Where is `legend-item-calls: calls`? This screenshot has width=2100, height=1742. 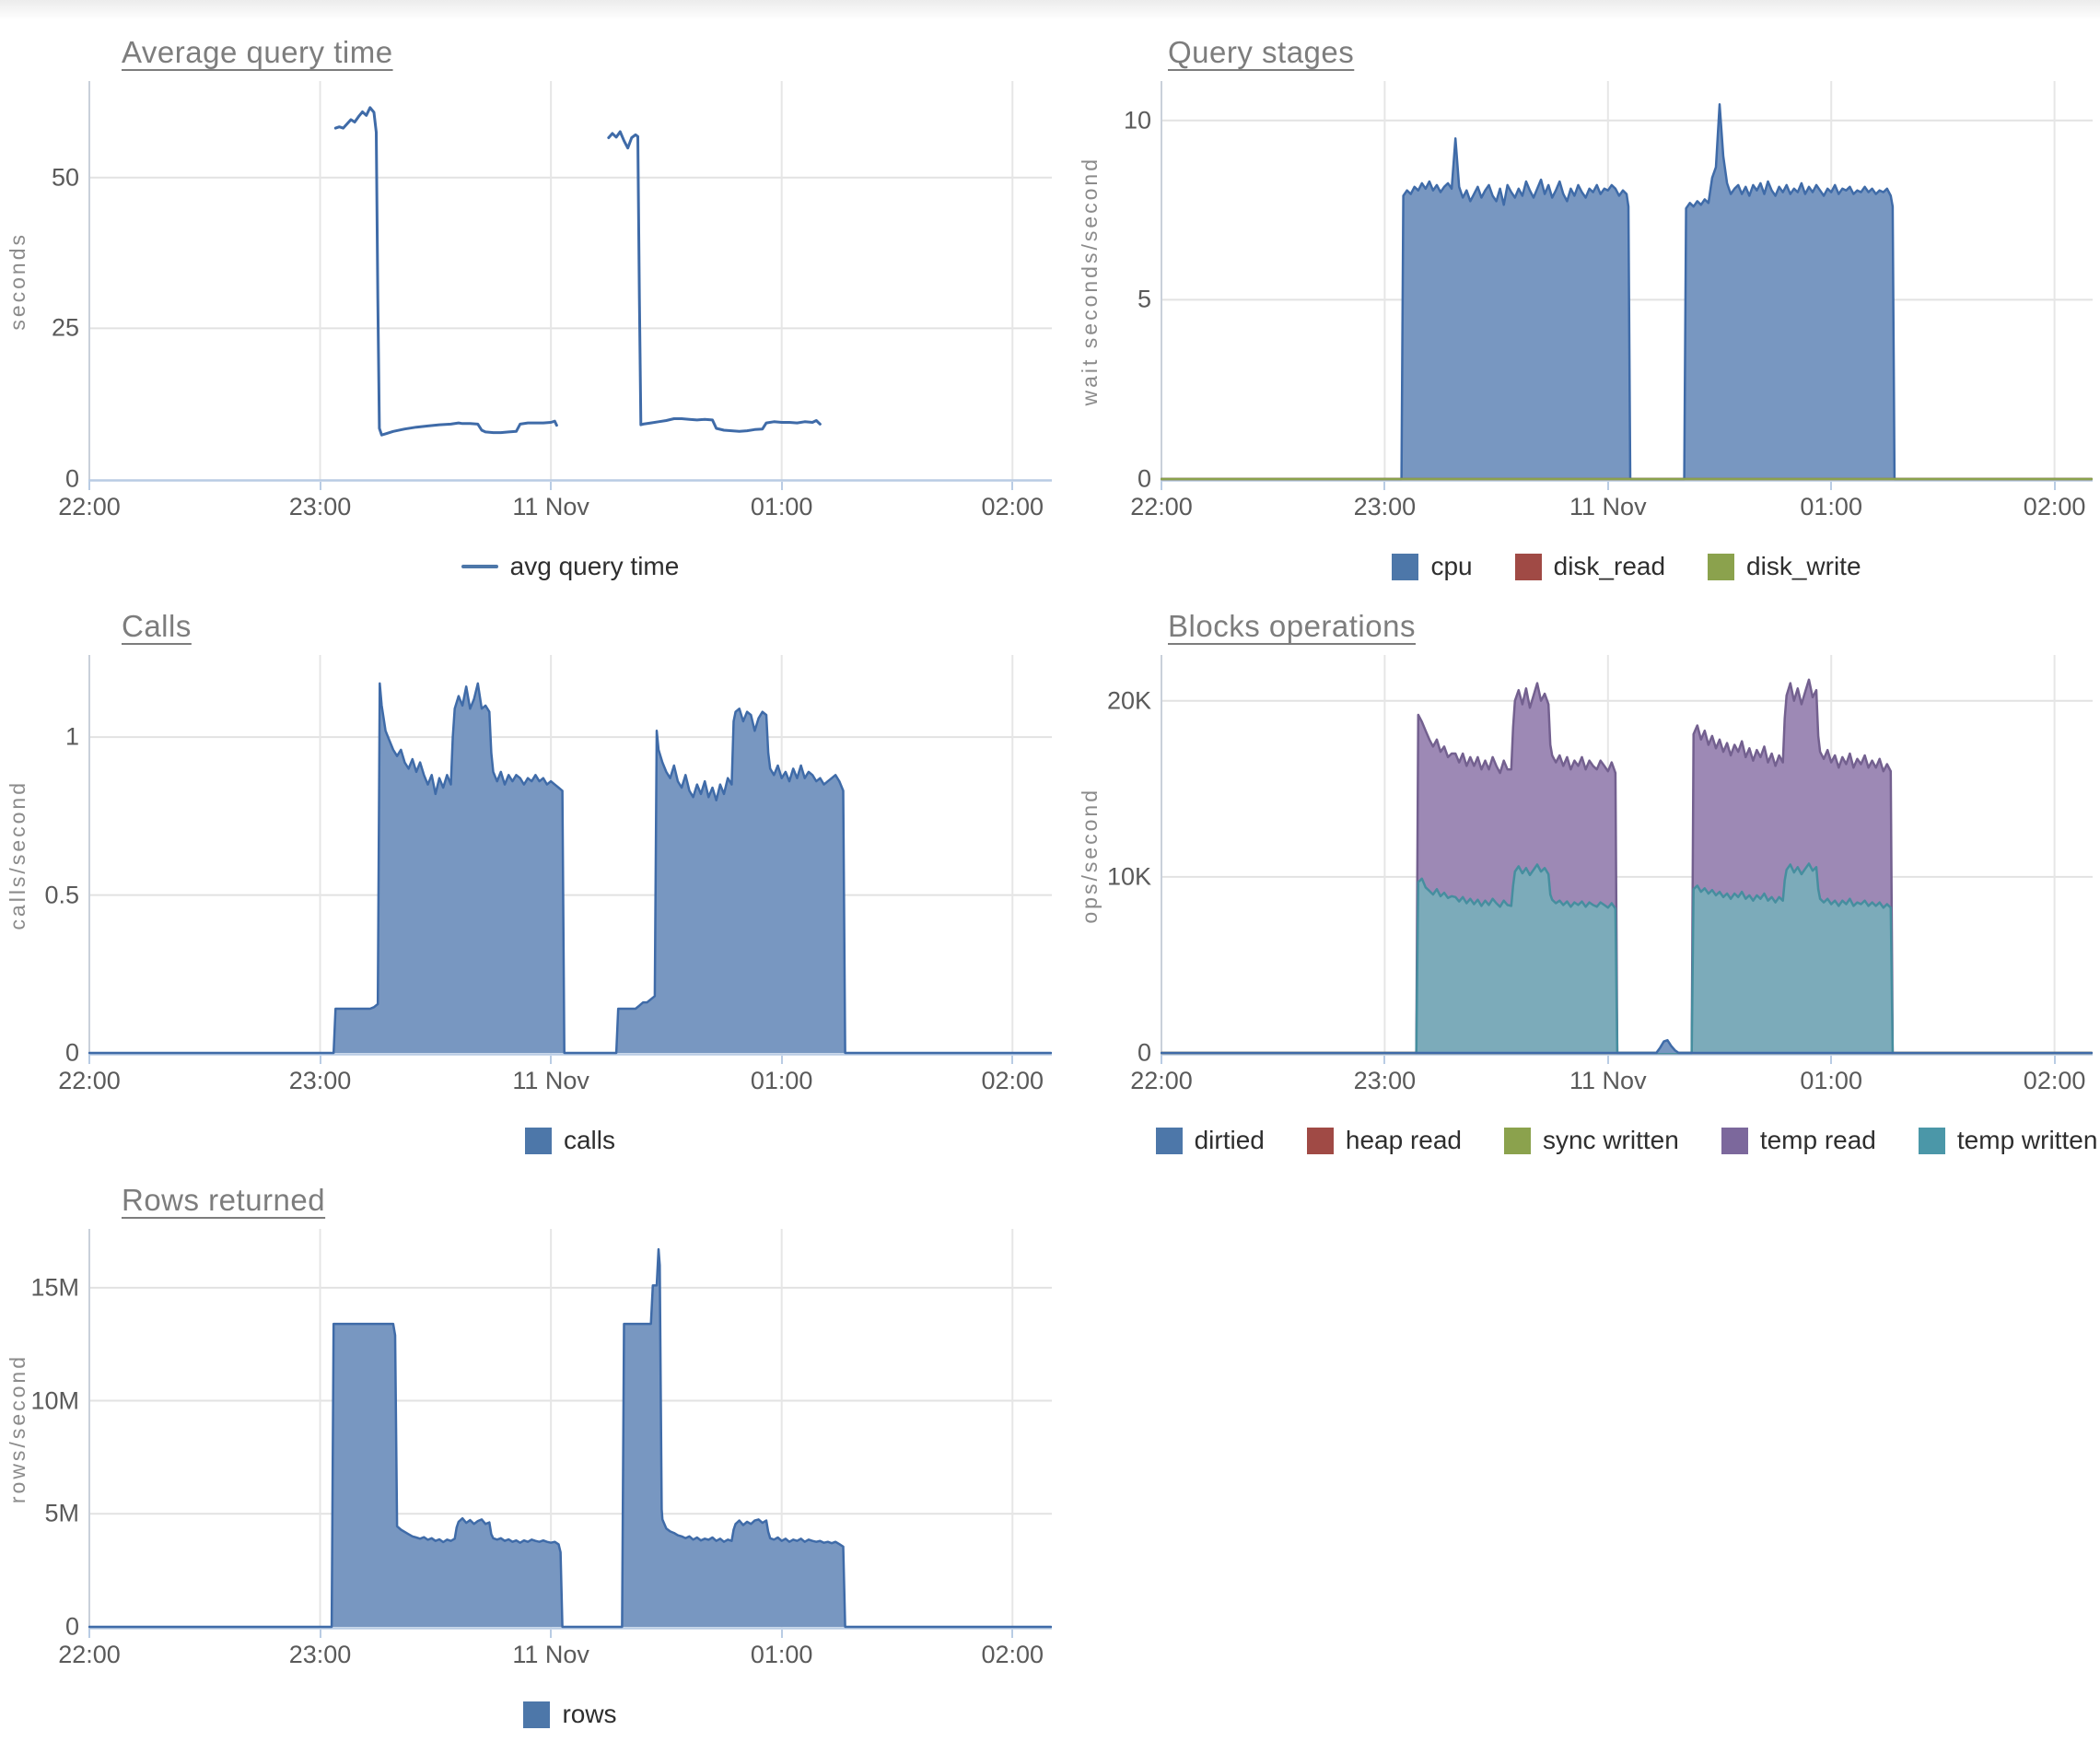
legend-item-calls: calls is located at coordinates (569, 1140).